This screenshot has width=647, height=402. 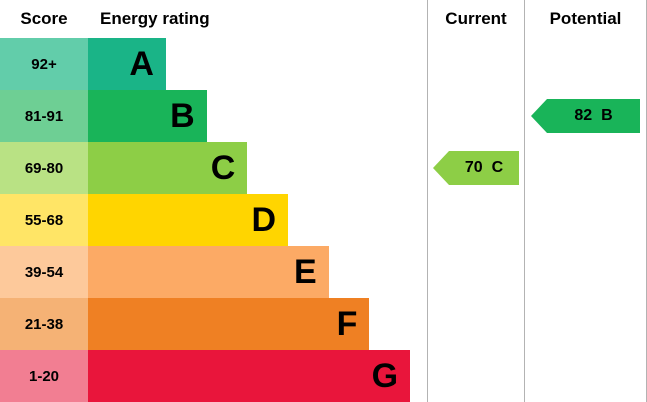 What do you see at coordinates (585, 220) in the screenshot?
I see `potential-cell-d` at bounding box center [585, 220].